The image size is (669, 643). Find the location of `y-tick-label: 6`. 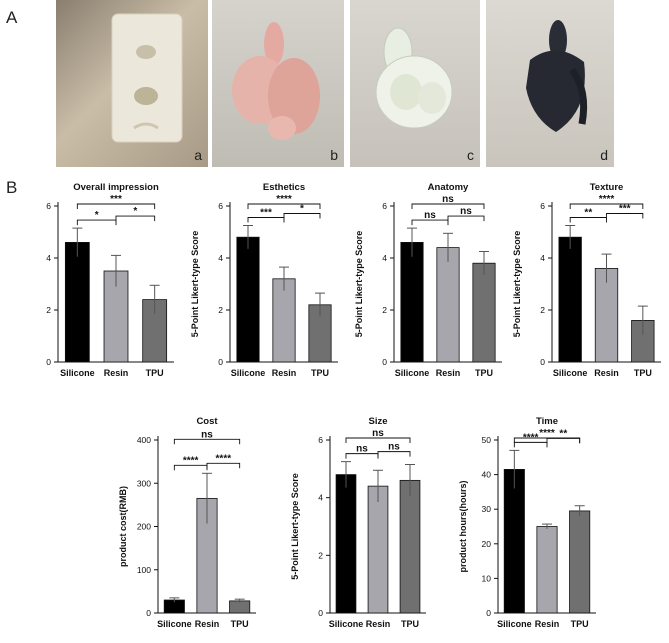

y-tick-label: 6 is located at coordinates (542, 206).